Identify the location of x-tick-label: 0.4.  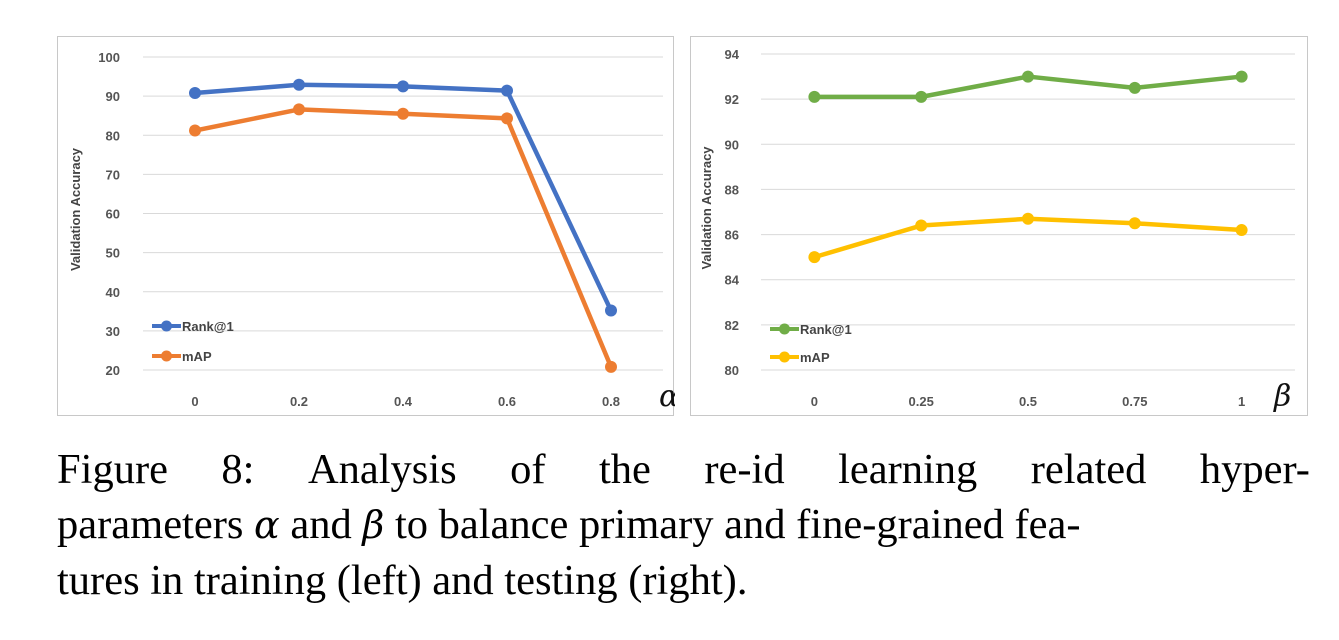
(403, 401).